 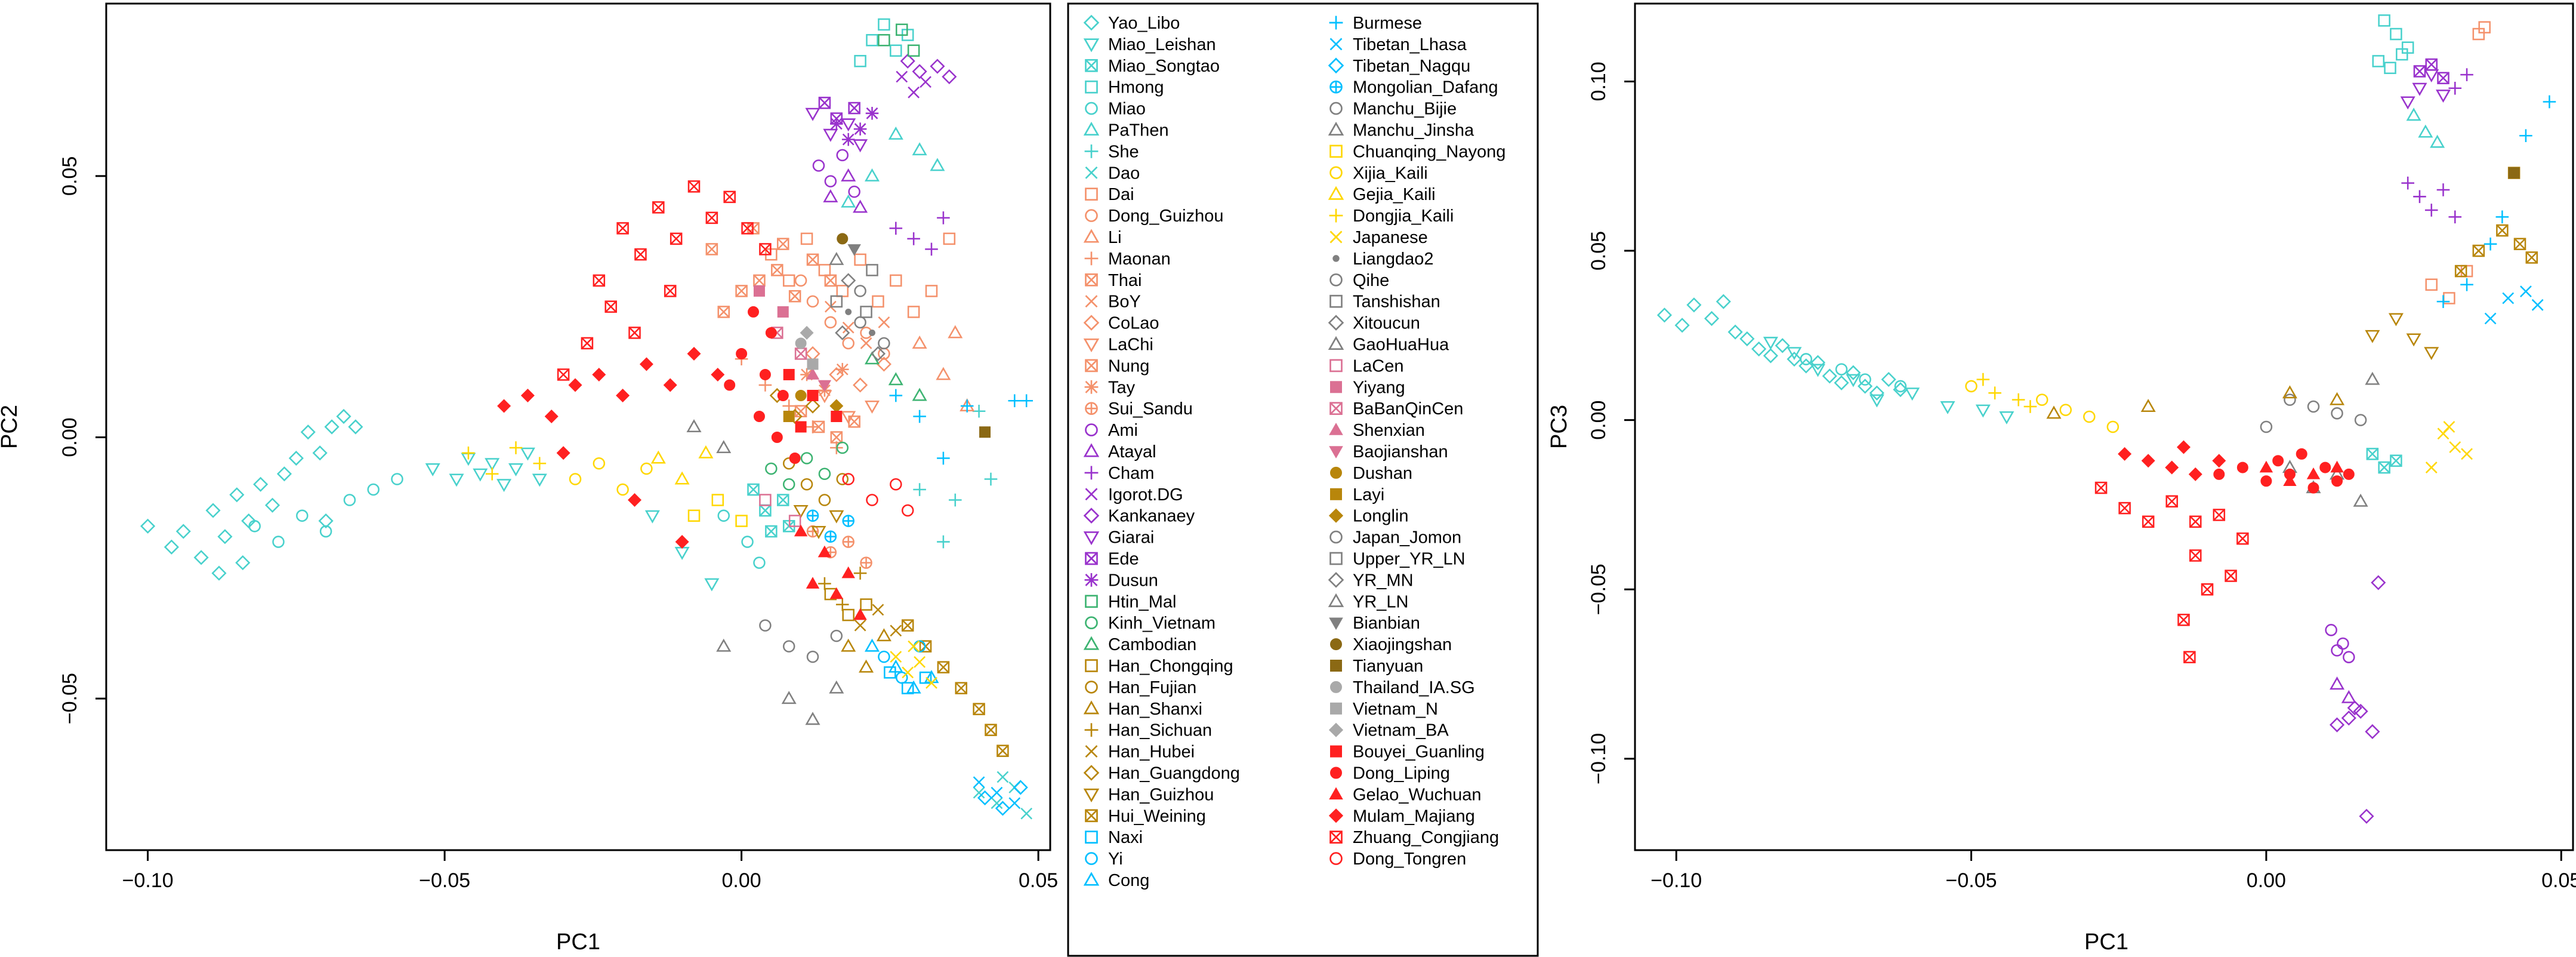 What do you see at coordinates (1130, 601) in the screenshot?
I see `legend-item-htin-mal: Htin_Mal` at bounding box center [1130, 601].